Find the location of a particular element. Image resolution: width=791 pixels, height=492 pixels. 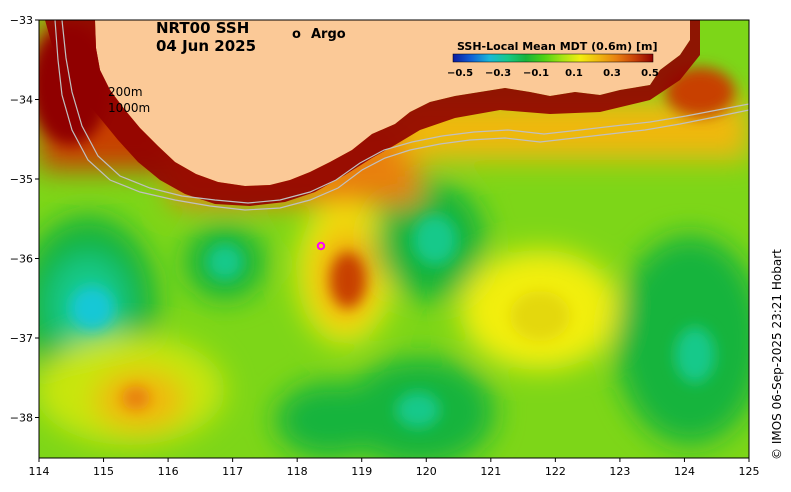

y-tick-label: −35 is located at coordinates (21, 179).